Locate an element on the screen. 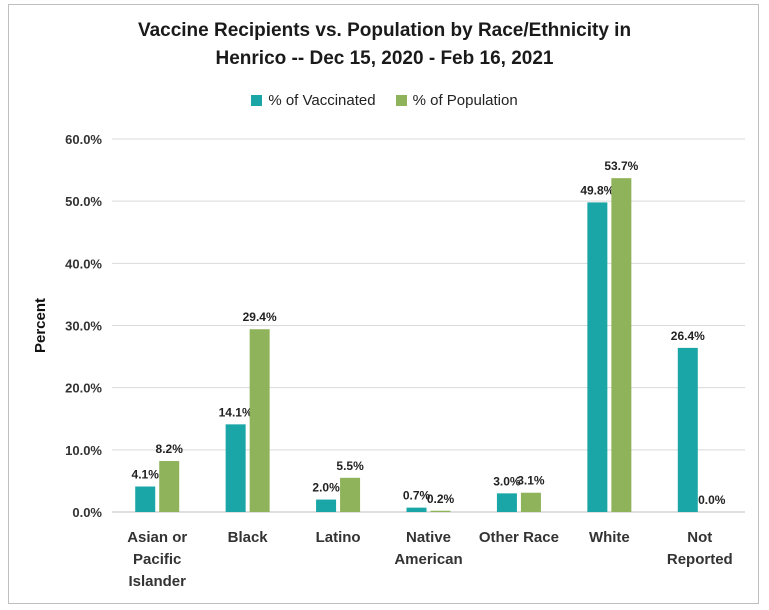 The height and width of the screenshot is (610, 769). category-label: Not is located at coordinates (699, 537).